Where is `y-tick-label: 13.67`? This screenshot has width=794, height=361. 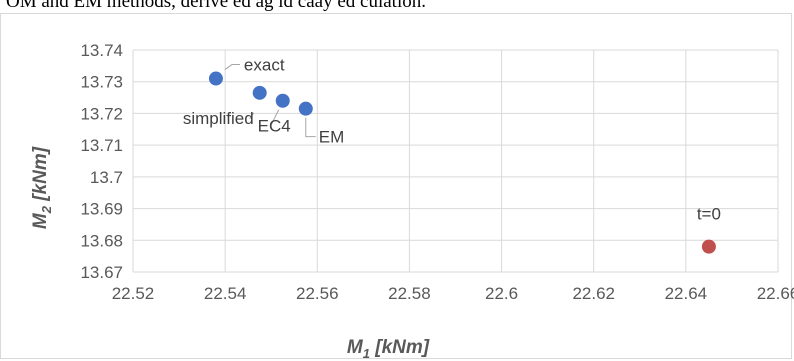 y-tick-label: 13.67 is located at coordinates (101, 272).